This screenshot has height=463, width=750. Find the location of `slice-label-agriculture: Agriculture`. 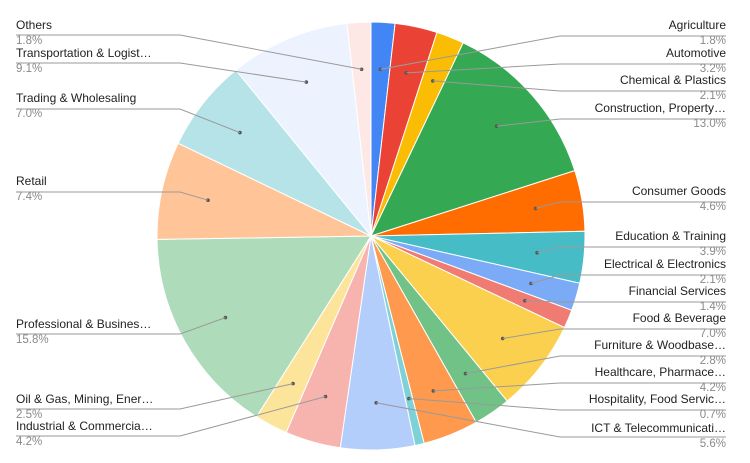

slice-label-agriculture: Agriculture is located at coordinates (698, 25).